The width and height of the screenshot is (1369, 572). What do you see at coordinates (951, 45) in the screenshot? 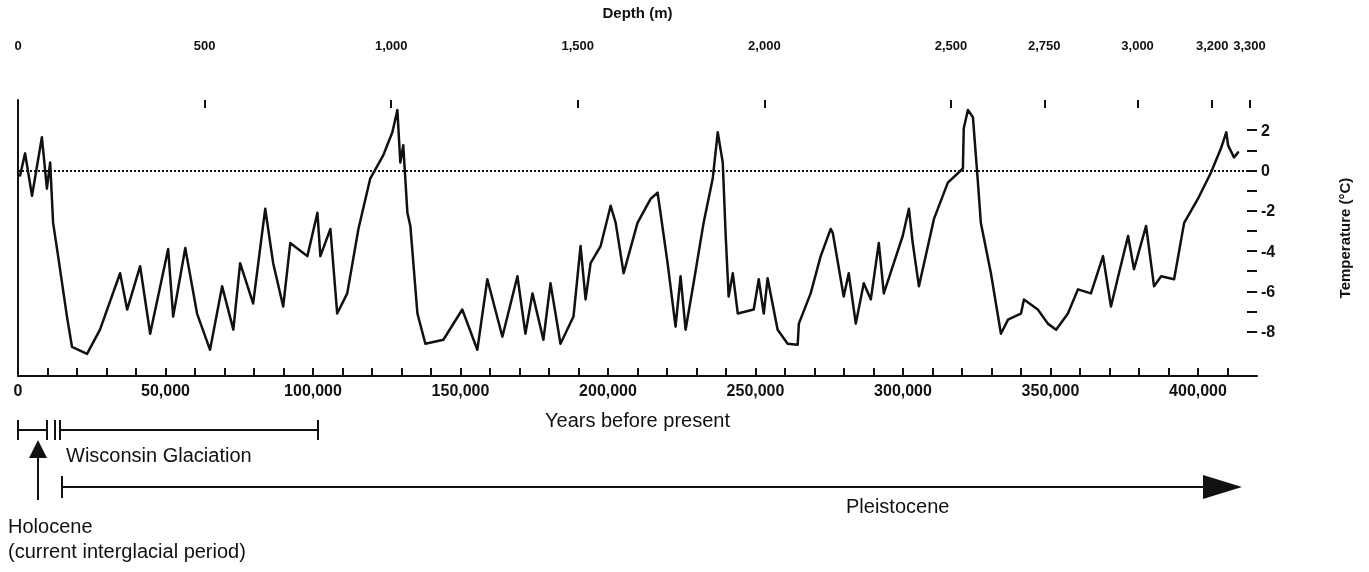
I see `x2-tick-label: 2,500` at bounding box center [951, 45].